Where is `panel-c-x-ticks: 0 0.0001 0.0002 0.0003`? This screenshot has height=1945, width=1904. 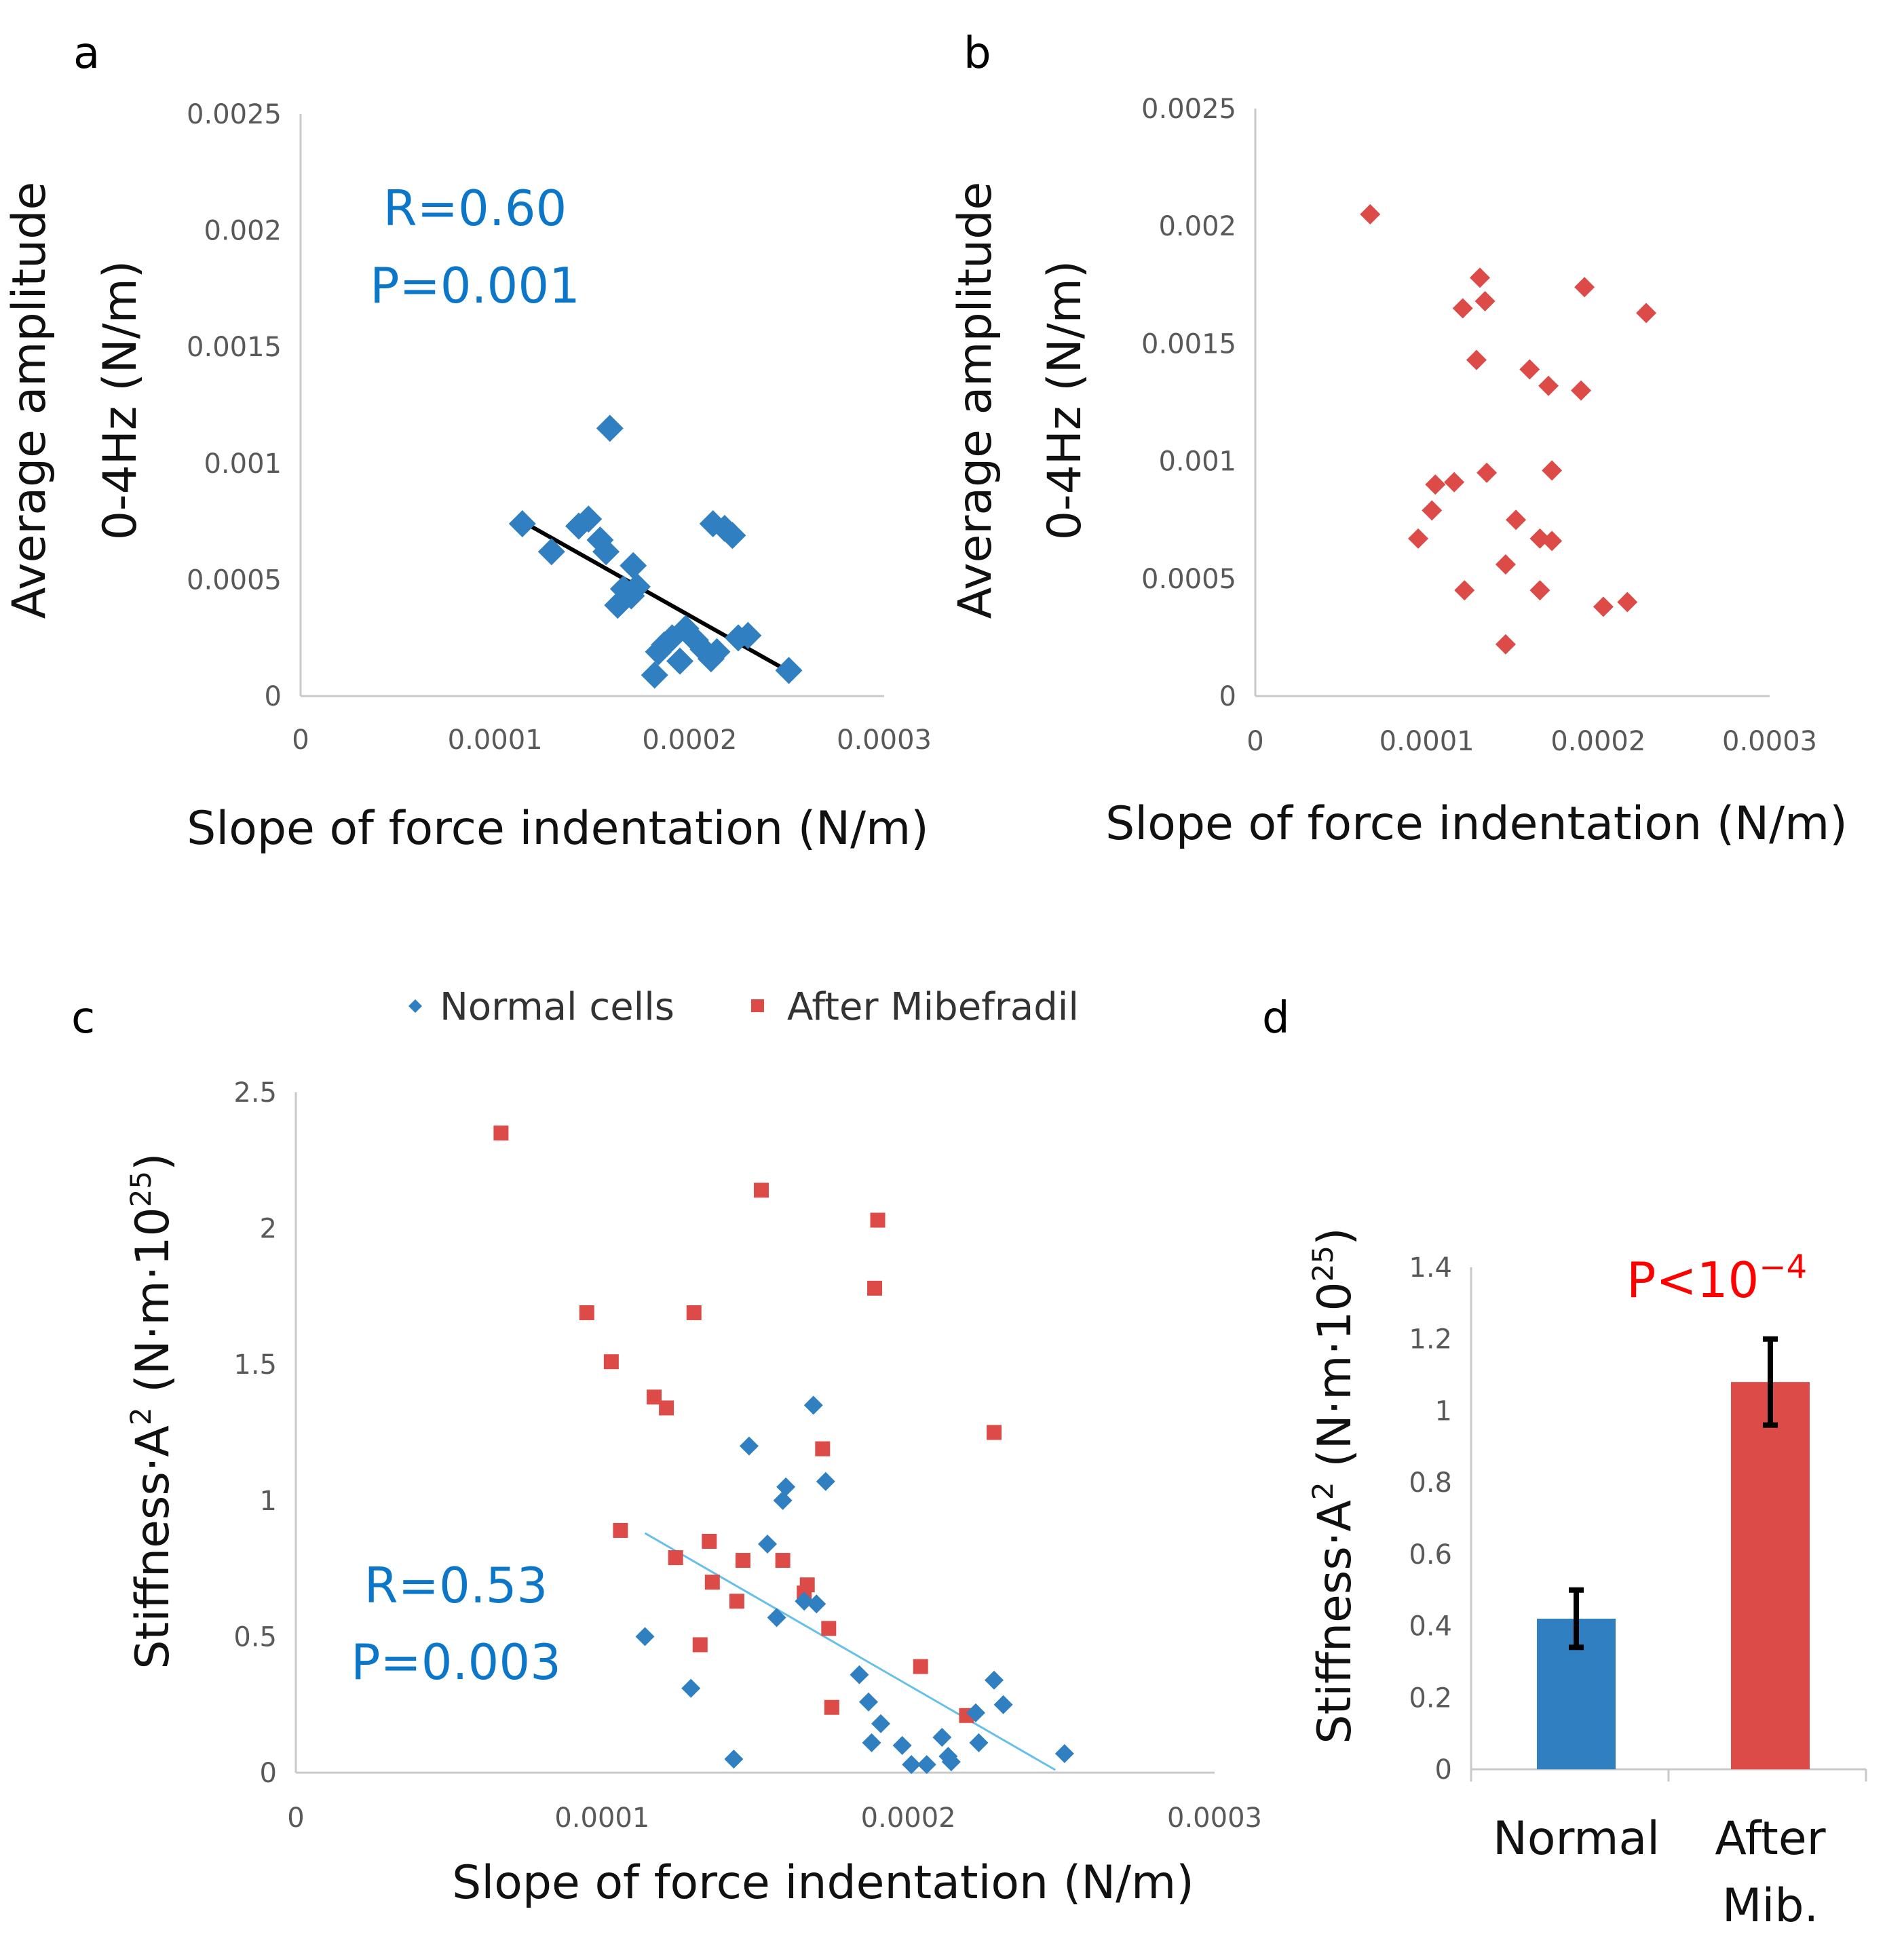
panel-c-x-ticks: 0 0.0001 0.0002 0.0003 is located at coordinates (774, 1819).